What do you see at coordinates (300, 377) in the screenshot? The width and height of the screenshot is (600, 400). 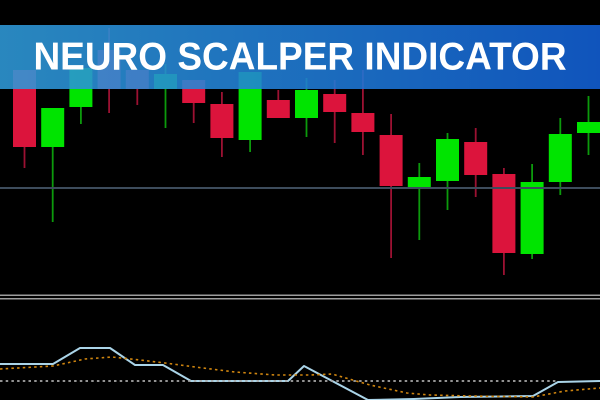 I see `signal-line` at bounding box center [300, 377].